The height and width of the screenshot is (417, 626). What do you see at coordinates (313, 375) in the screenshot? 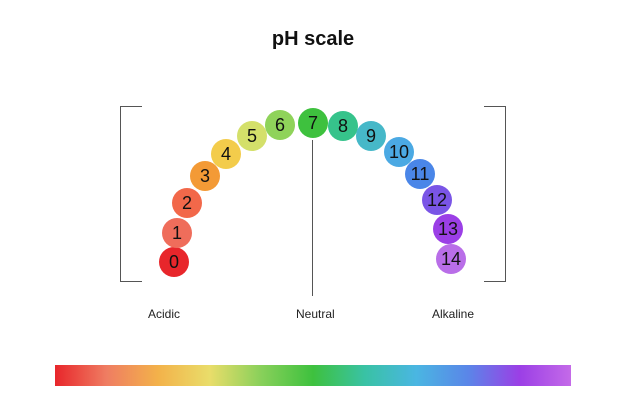
I see `ph-gradient-bar` at bounding box center [313, 375].